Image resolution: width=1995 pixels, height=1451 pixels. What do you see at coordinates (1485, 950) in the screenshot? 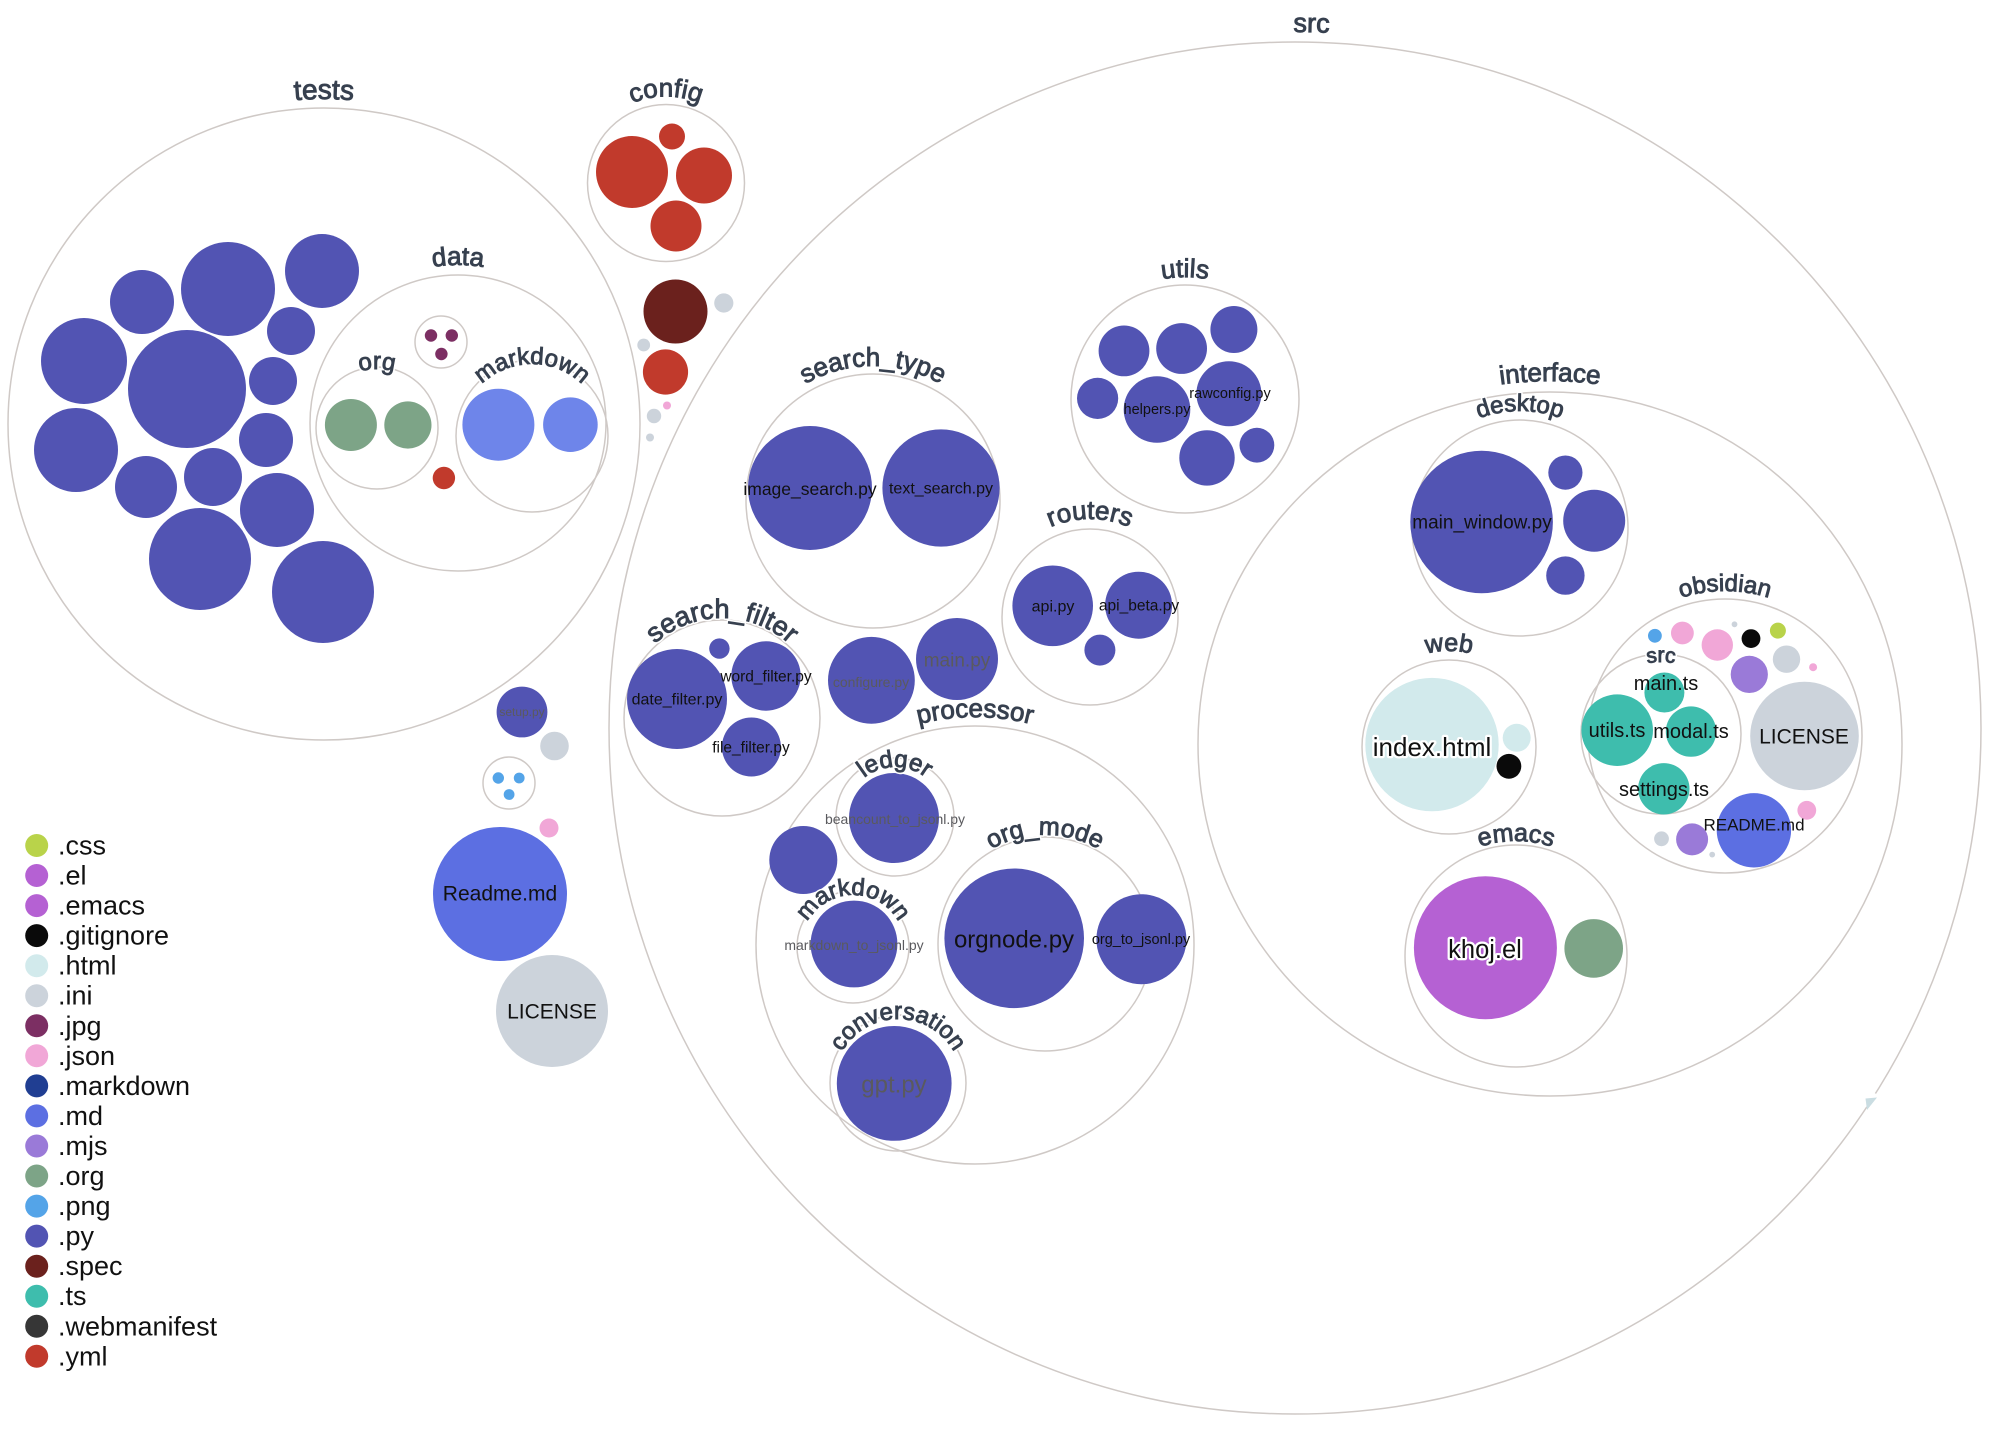
I see `svg-text: khoj.el` at bounding box center [1485, 950].